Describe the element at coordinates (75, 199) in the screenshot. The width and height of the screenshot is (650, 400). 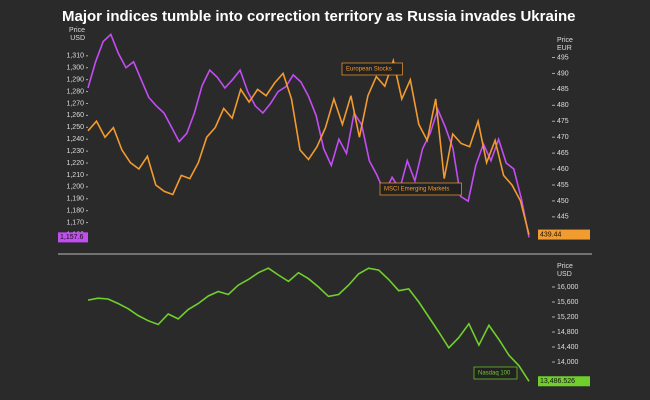
I see `y-tick-label: 1,190` at that location.